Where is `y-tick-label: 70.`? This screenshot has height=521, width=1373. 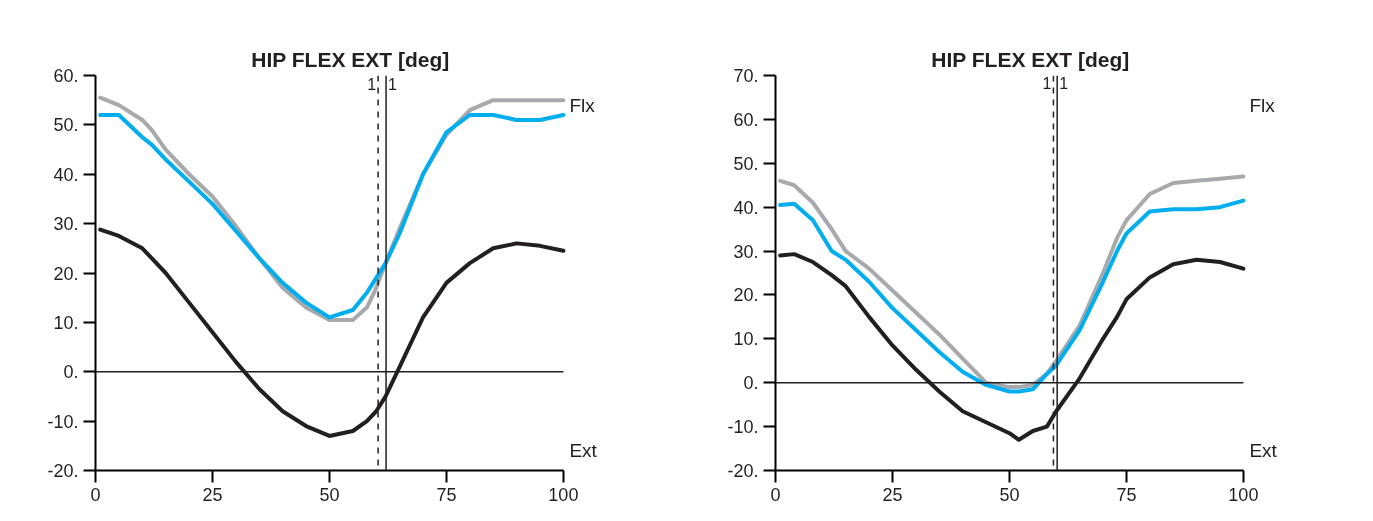
y-tick-label: 70. is located at coordinates (746, 76).